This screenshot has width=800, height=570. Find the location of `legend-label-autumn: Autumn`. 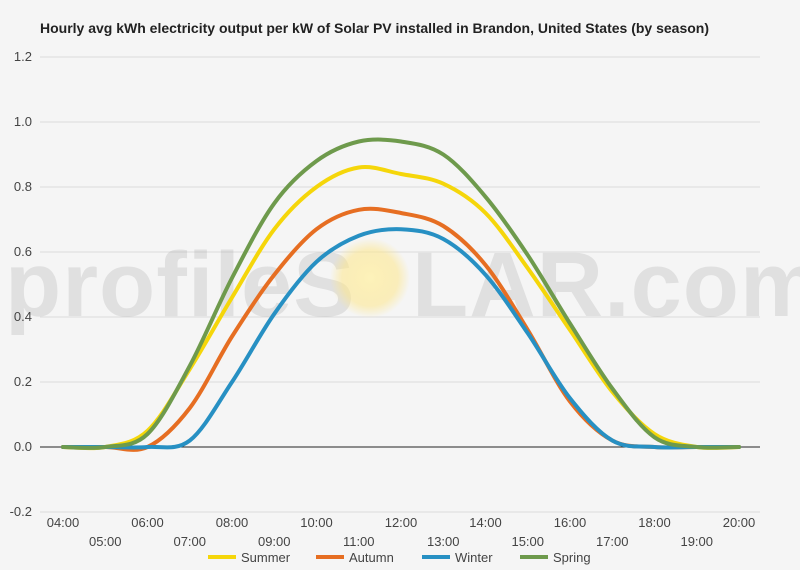

legend-label-autumn: Autumn is located at coordinates (371, 557).